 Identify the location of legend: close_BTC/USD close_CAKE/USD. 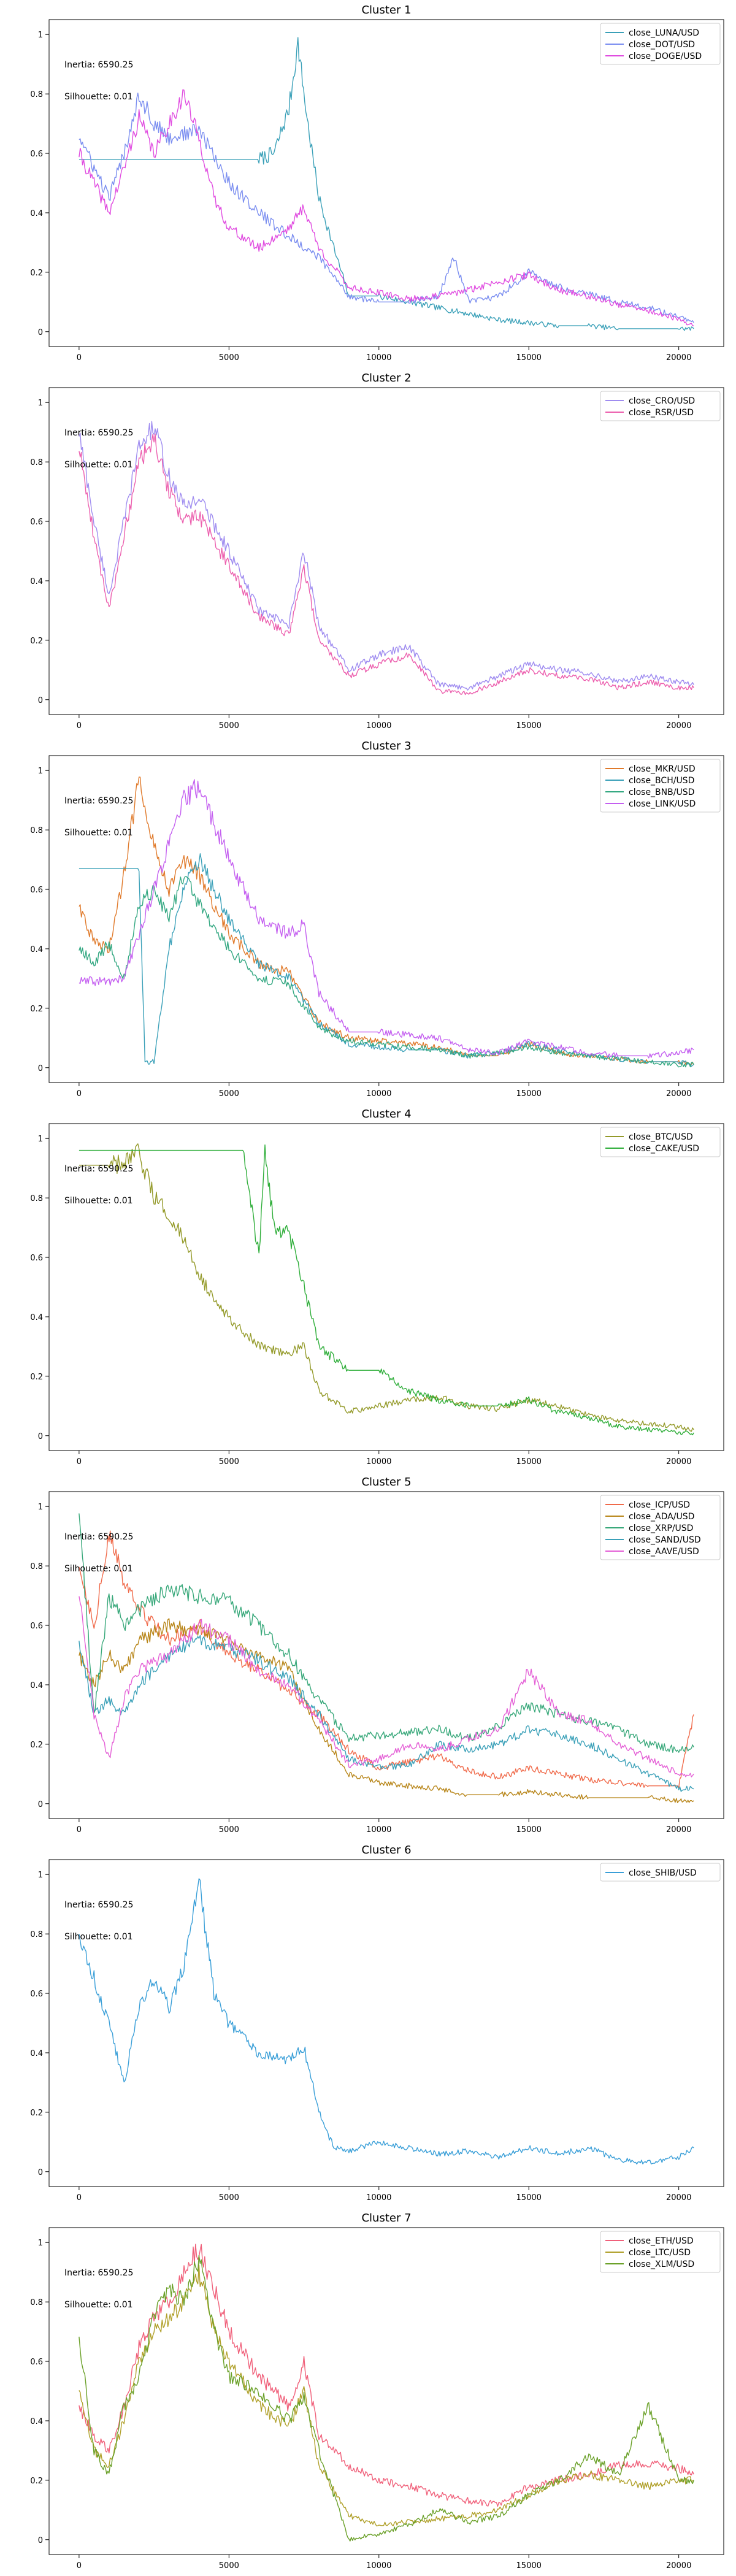
(660, 1142).